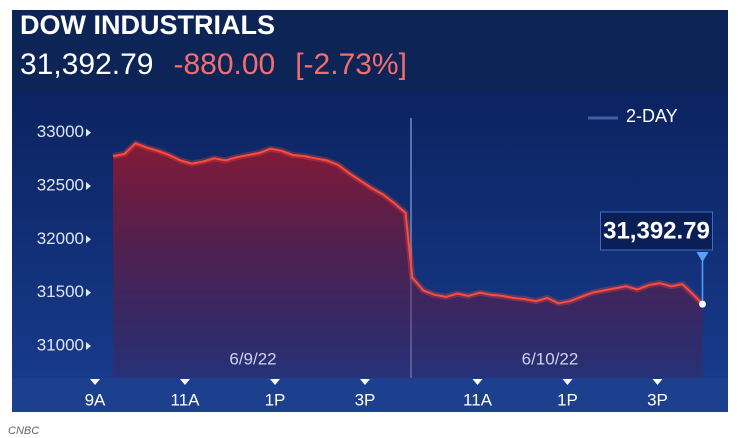 This screenshot has height=438, width=743. What do you see at coordinates (224, 64) in the screenshot?
I see `change: -880.00` at bounding box center [224, 64].